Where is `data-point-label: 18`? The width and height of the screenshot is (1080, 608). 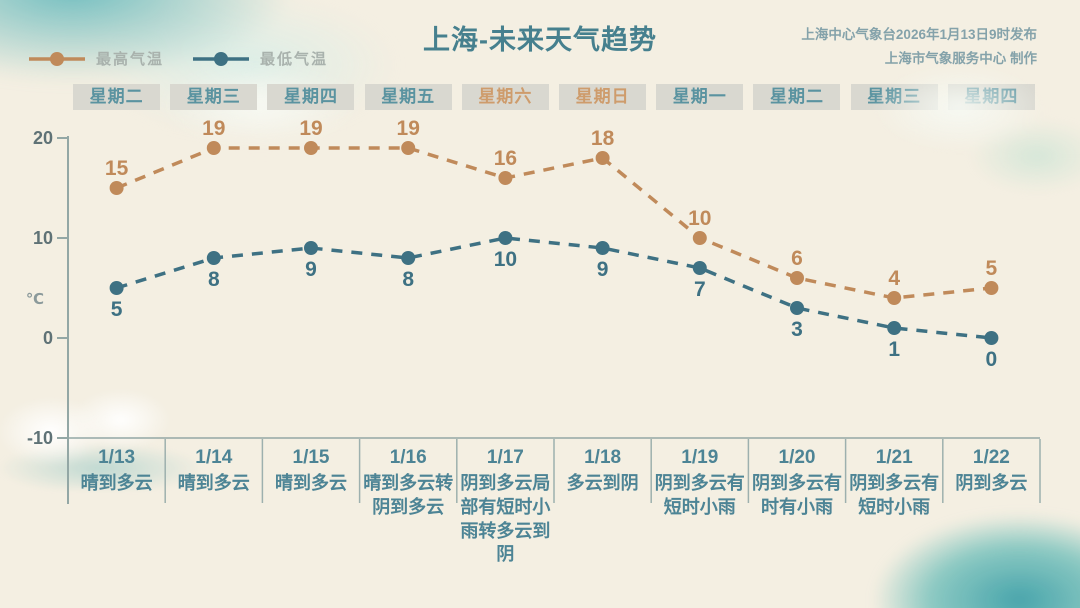 data-point-label: 18 is located at coordinates (603, 138).